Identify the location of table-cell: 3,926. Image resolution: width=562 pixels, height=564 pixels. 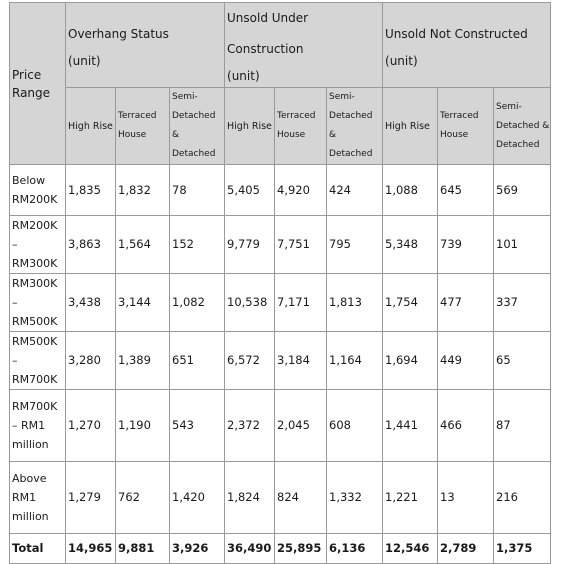
(197, 548).